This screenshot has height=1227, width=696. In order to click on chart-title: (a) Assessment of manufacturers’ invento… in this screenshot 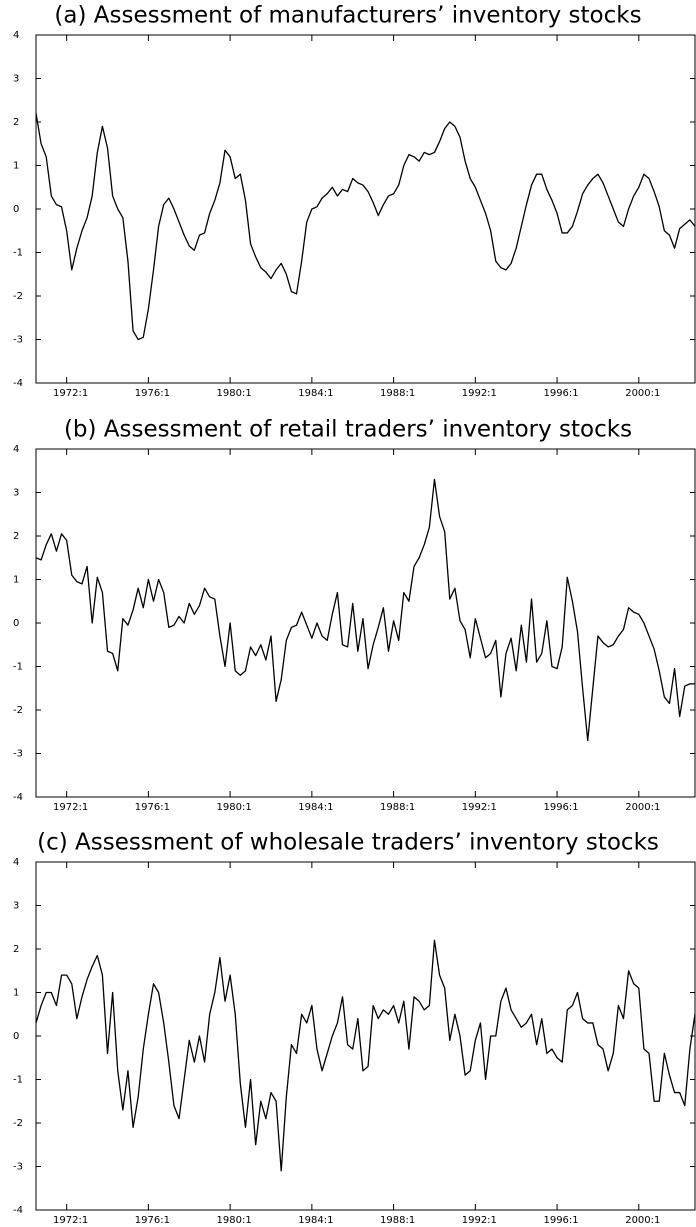, I will do `click(347, 16)`.